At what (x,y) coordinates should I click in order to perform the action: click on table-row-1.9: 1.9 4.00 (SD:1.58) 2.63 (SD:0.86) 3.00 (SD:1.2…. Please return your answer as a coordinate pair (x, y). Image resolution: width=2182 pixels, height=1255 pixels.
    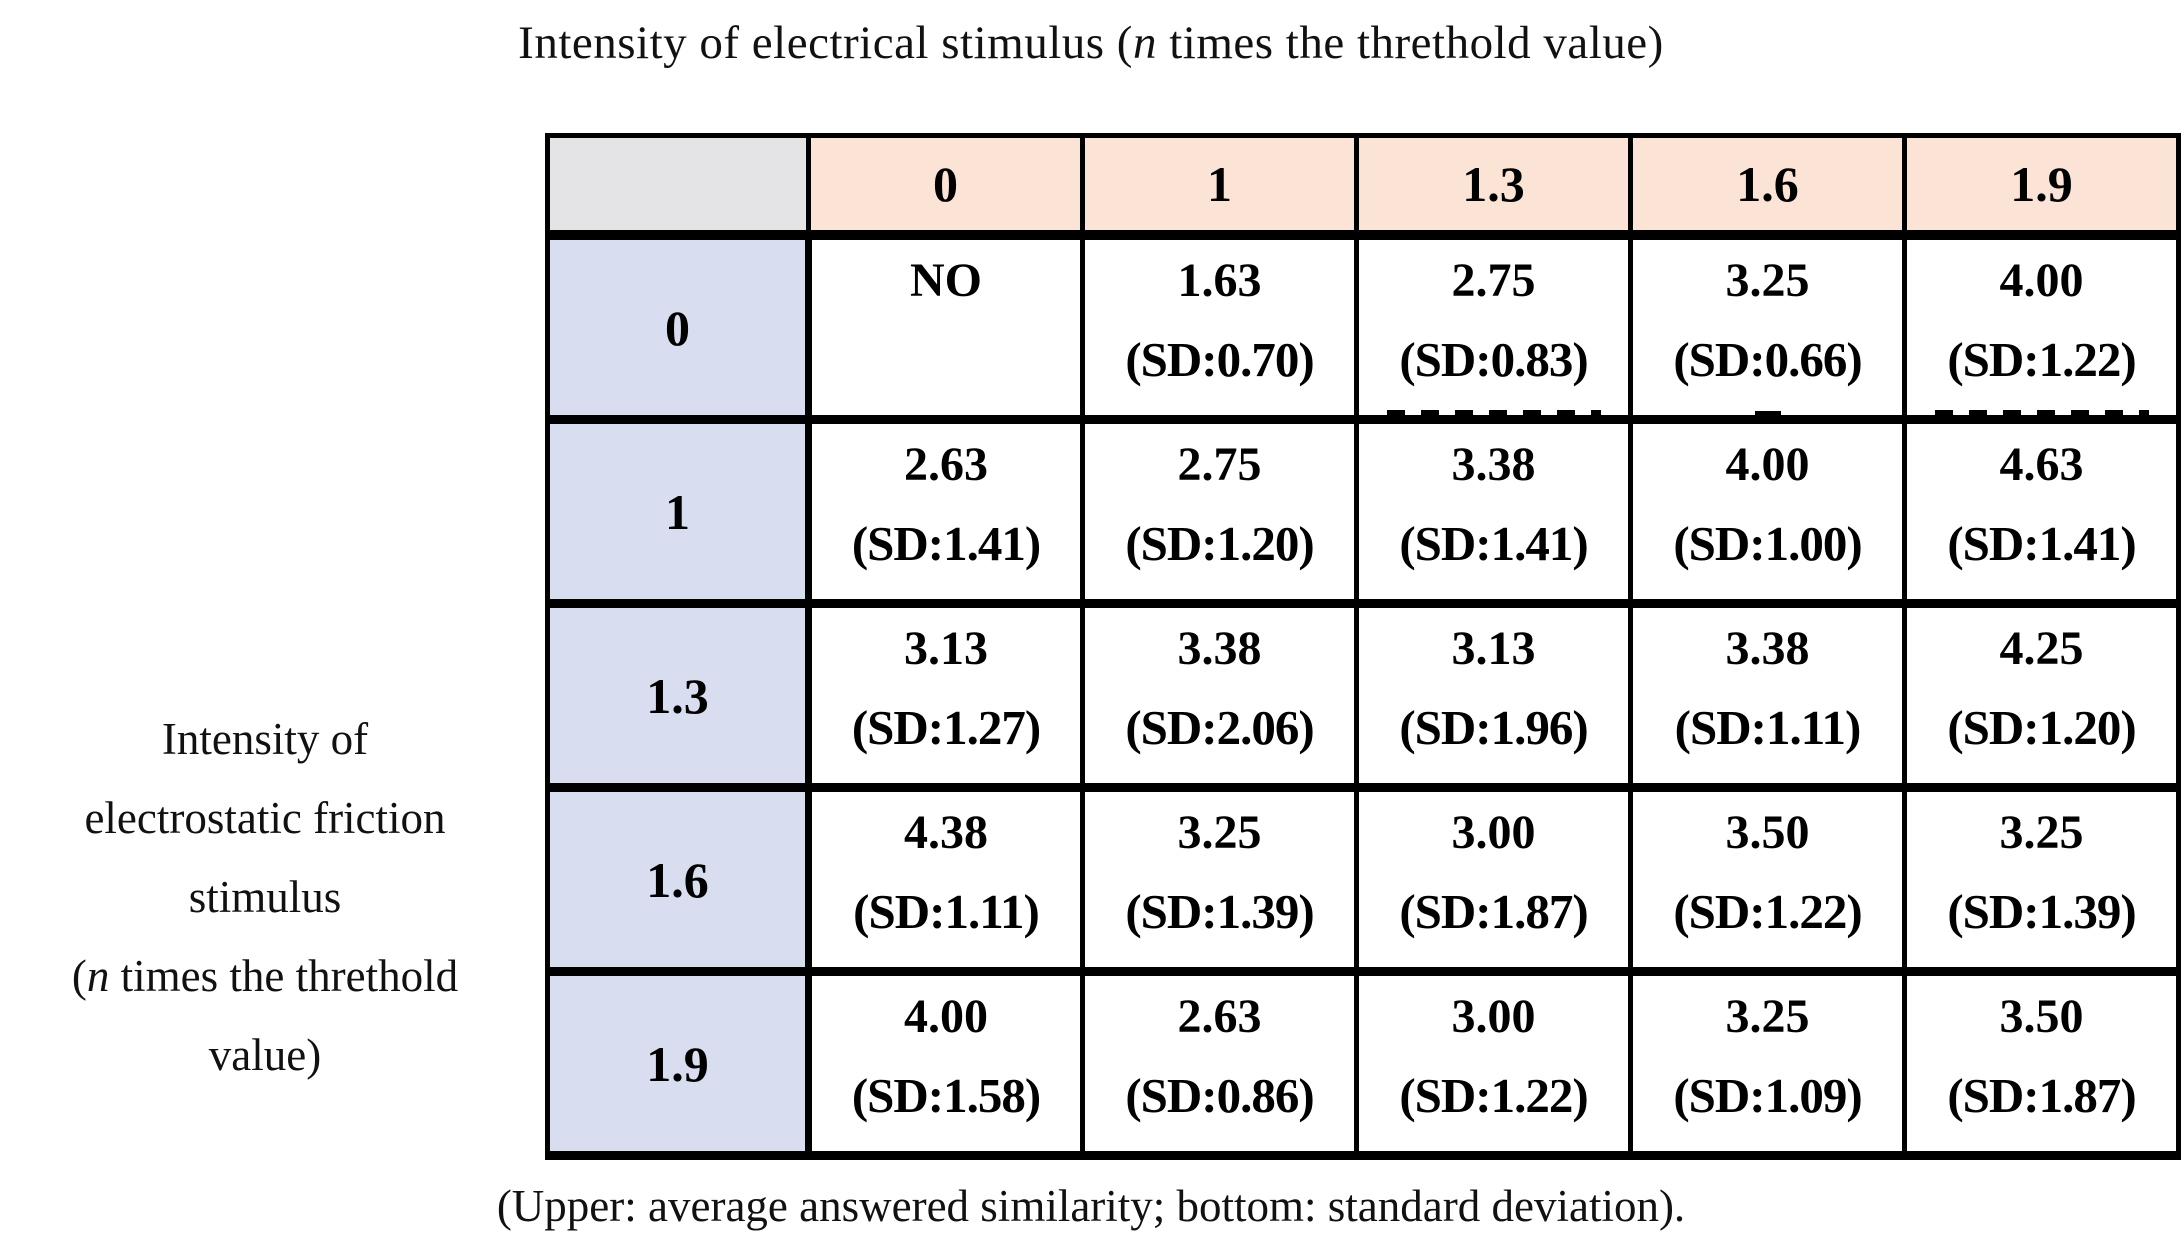
    Looking at the image, I should click on (1363, 1064).